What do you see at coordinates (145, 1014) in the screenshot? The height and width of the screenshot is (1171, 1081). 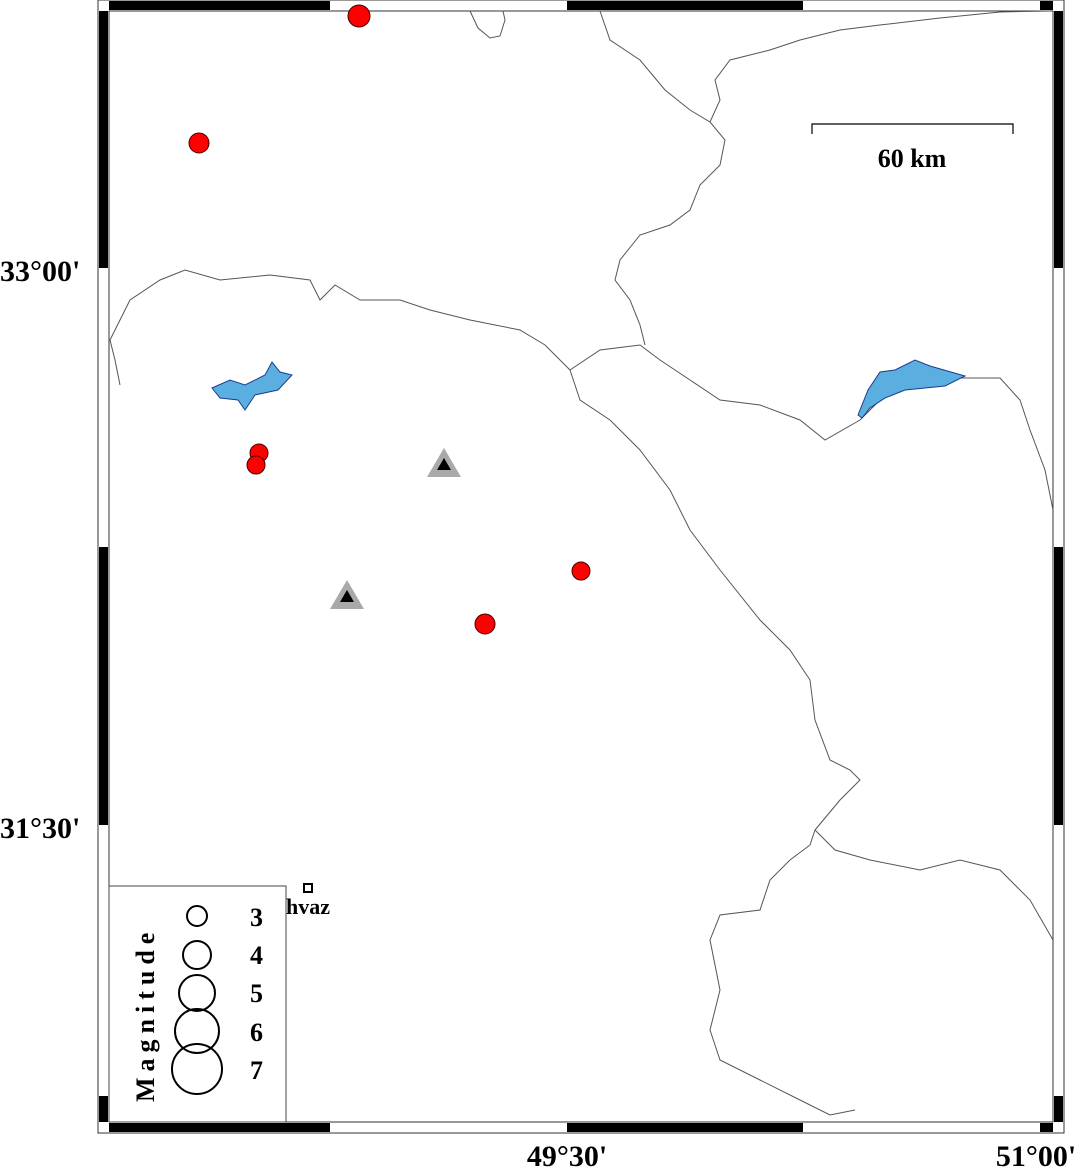 I see `legend-title: Magnitude` at bounding box center [145, 1014].